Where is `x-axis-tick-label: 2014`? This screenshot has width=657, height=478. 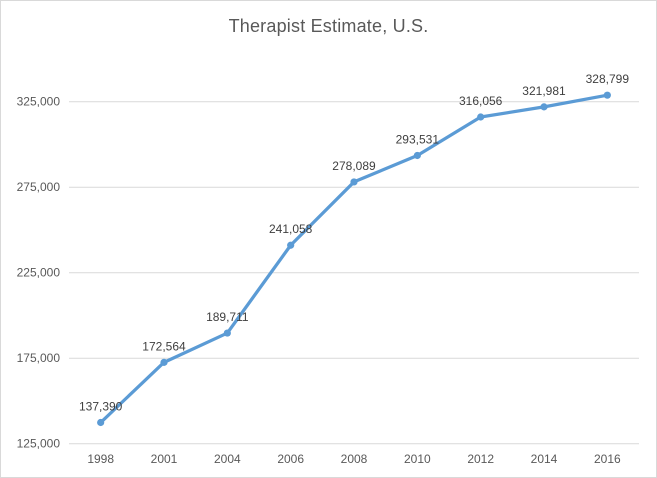 x-axis-tick-label: 2014 is located at coordinates (544, 459).